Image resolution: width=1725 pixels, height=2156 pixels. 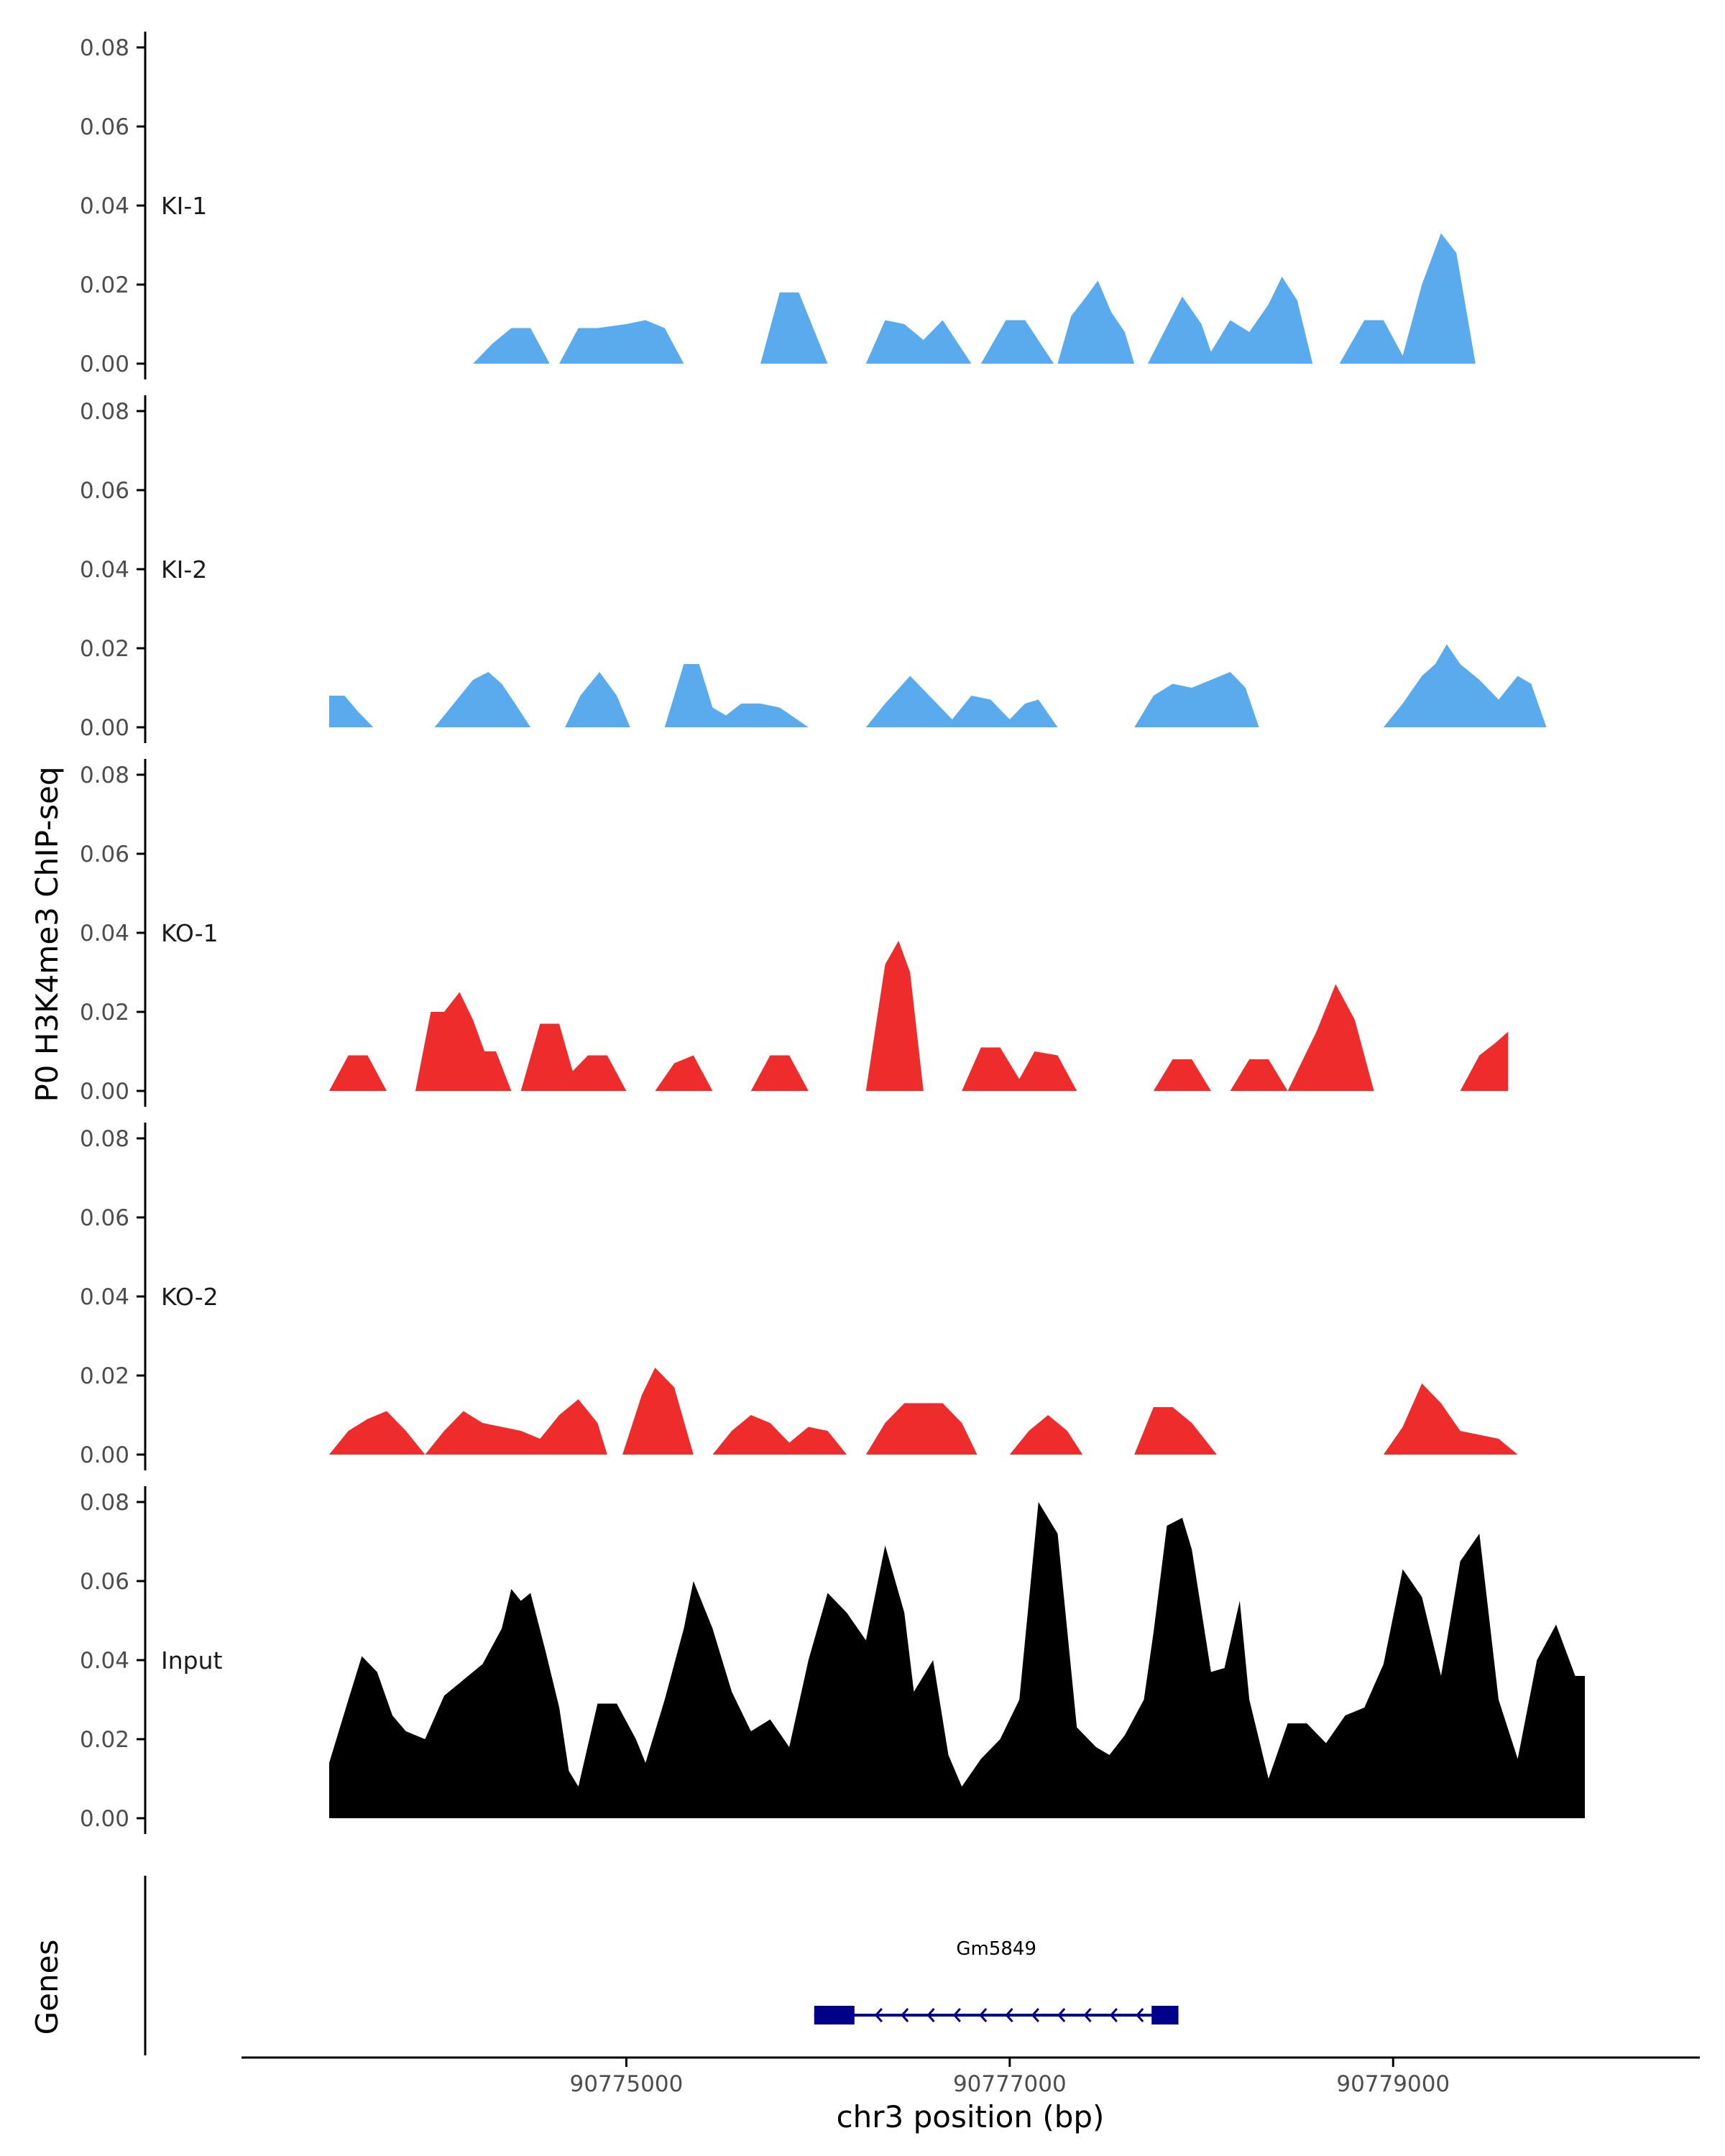 I want to click on track-ko-2: 0.00 0.02 0.04 0.06 0.08 KO-2, so click(x=799, y=1296).